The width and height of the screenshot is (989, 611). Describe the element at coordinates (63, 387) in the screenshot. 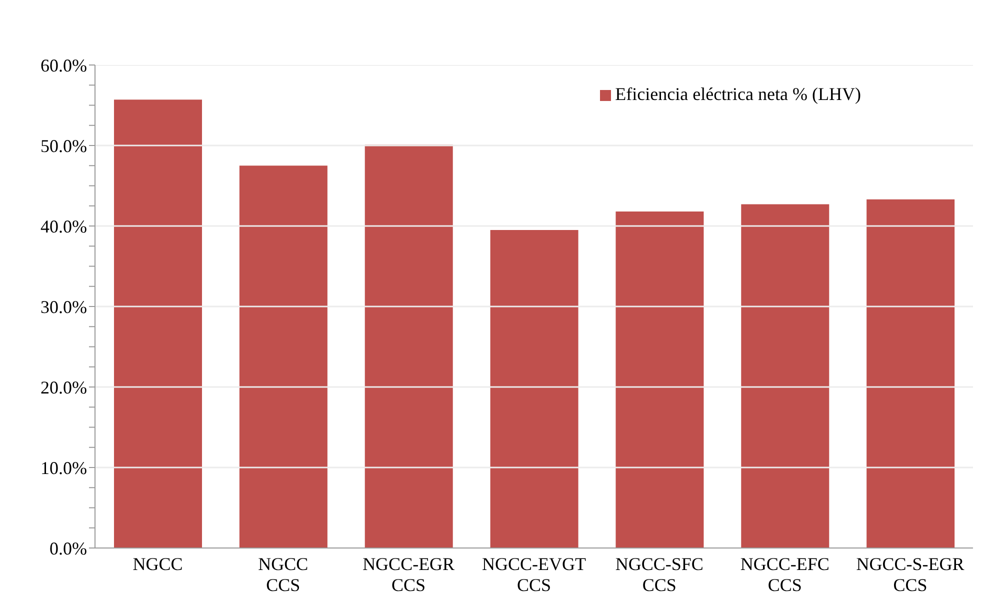

I see `y-tick-label: 20.0%` at that location.